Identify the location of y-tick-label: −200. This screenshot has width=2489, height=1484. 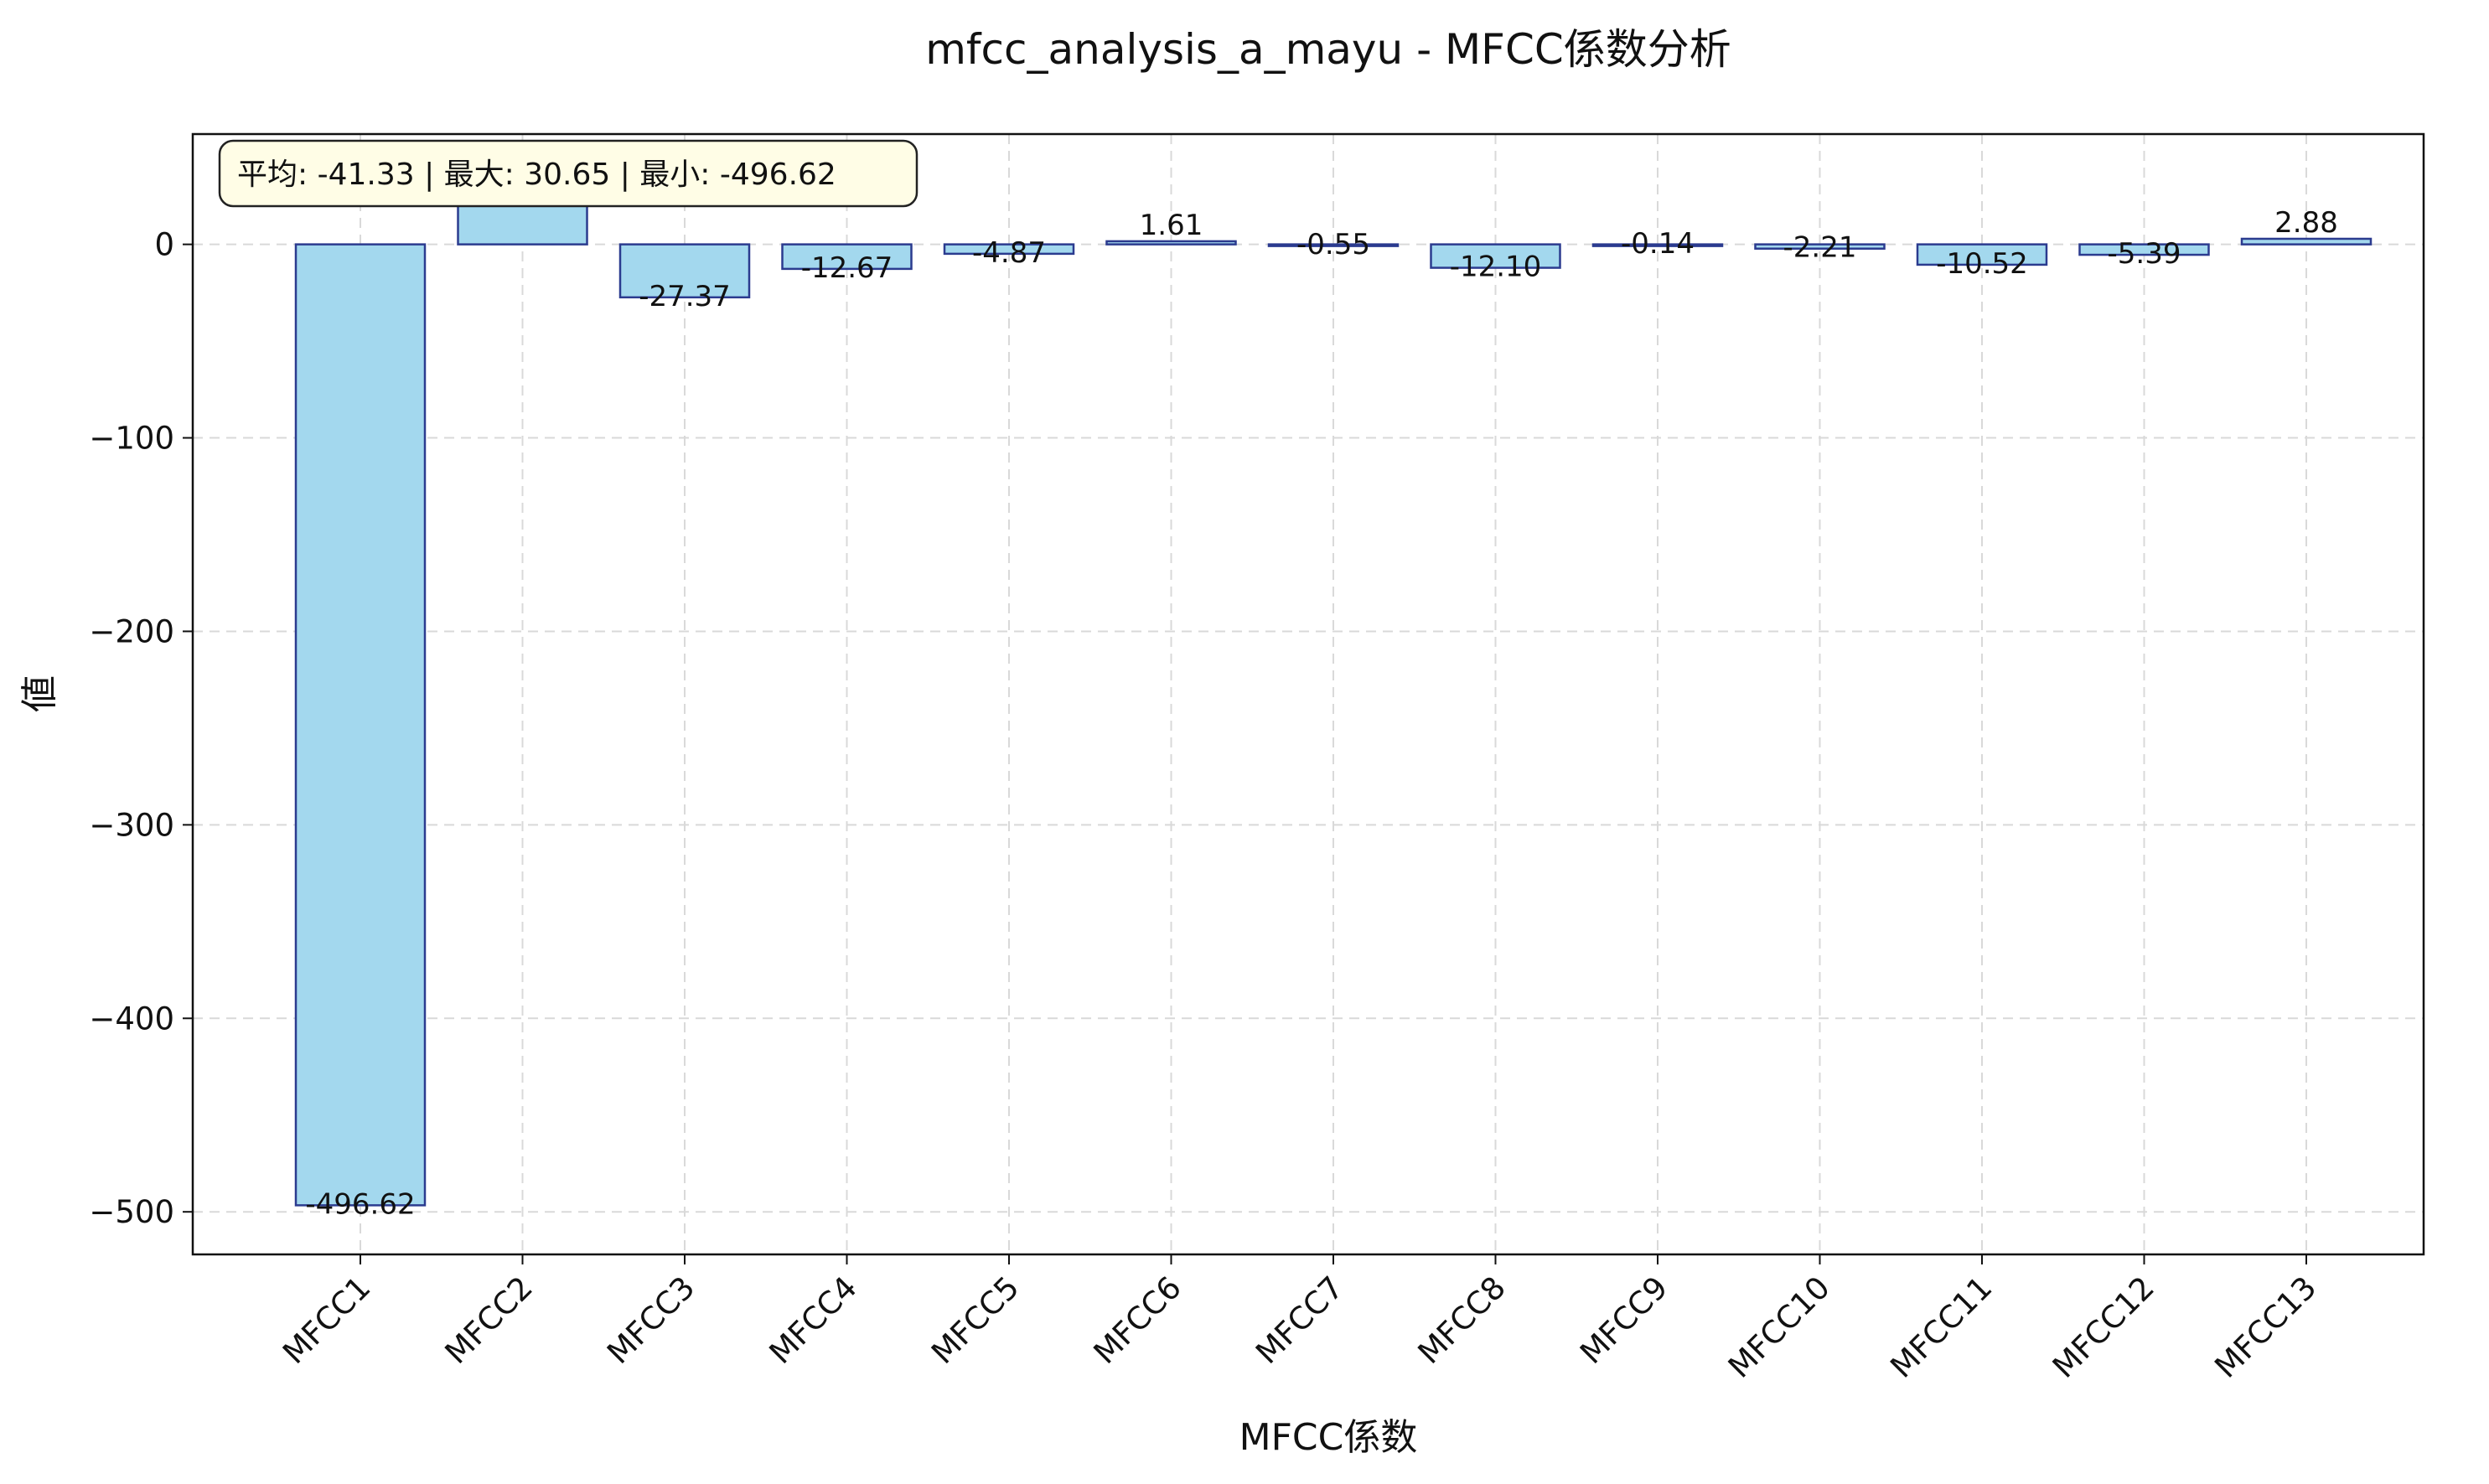
(132, 631).